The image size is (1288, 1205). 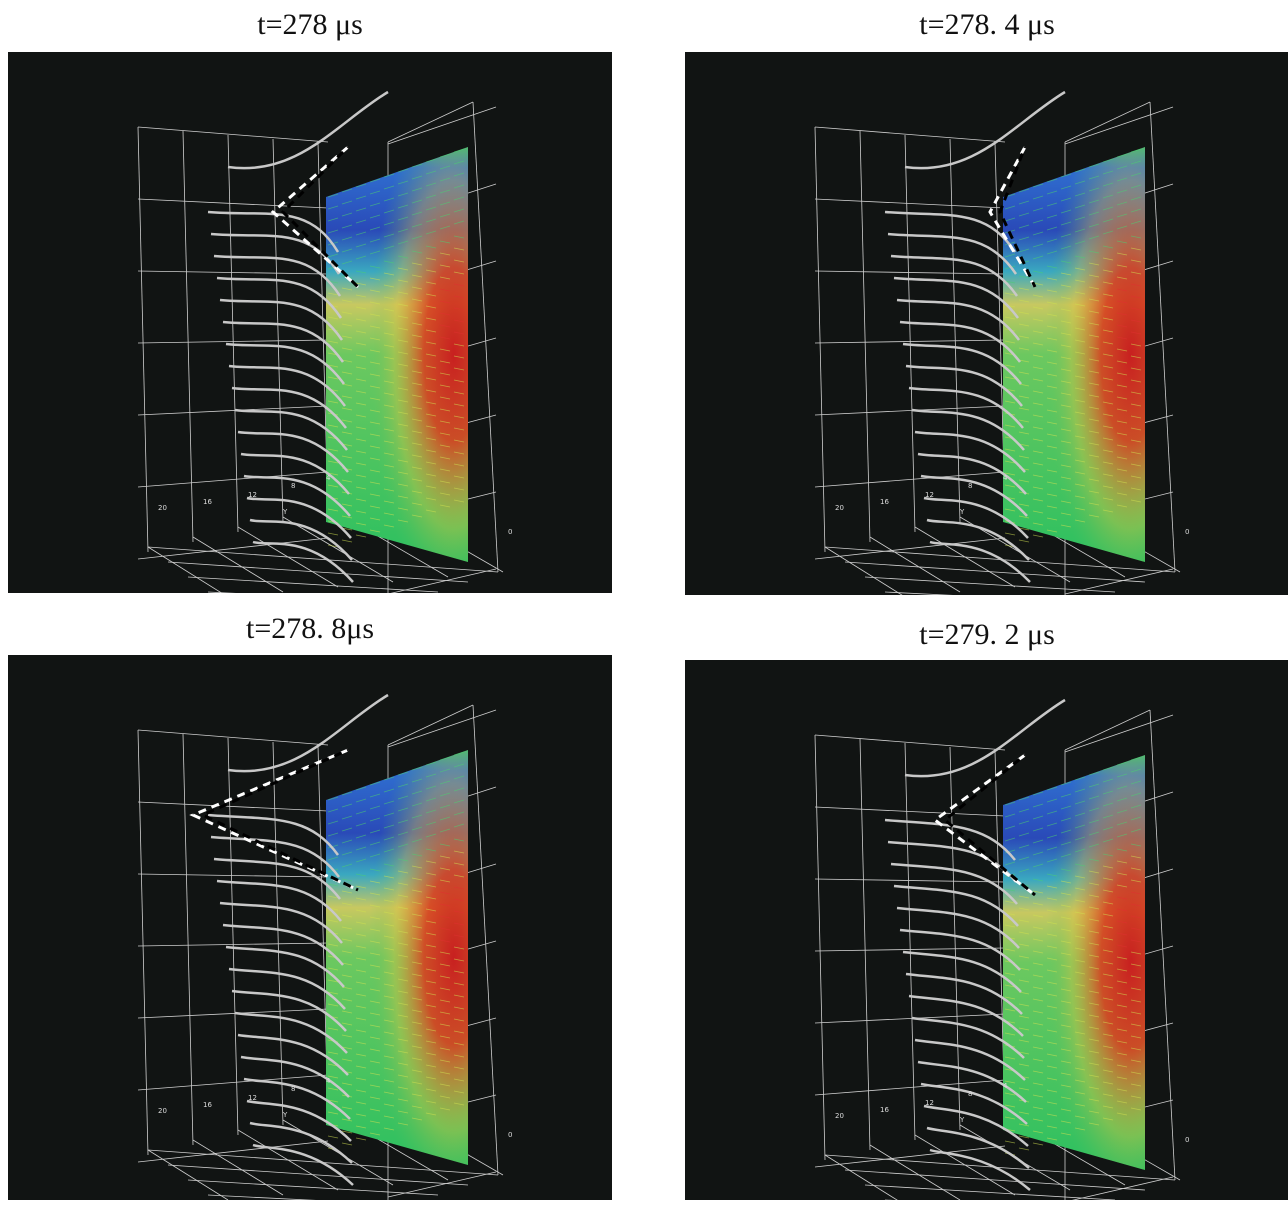 What do you see at coordinates (929, 1103) in the screenshot?
I see `axis-label: 12` at bounding box center [929, 1103].